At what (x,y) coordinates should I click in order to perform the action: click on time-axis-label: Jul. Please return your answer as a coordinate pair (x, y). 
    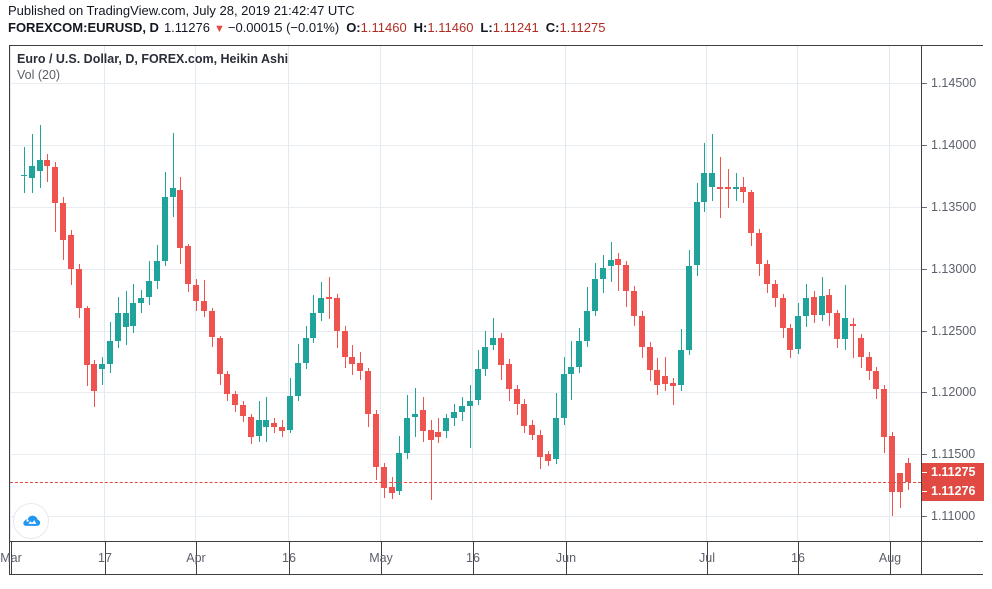
    Looking at the image, I should click on (707, 558).